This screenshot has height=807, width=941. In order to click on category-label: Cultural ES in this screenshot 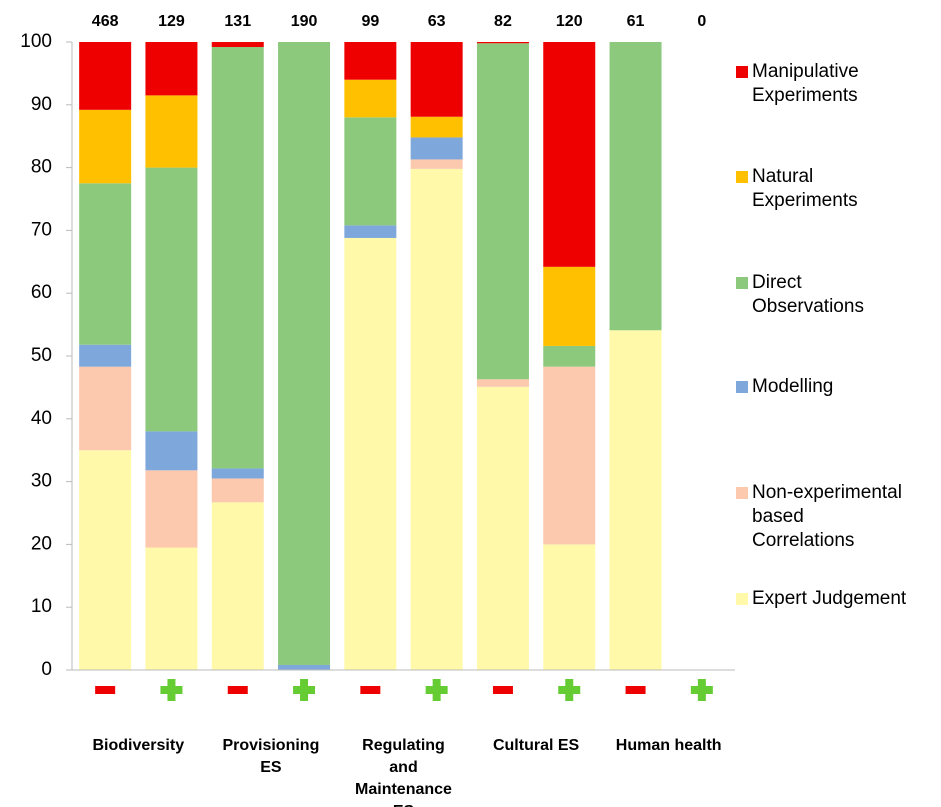, I will do `click(536, 745)`.